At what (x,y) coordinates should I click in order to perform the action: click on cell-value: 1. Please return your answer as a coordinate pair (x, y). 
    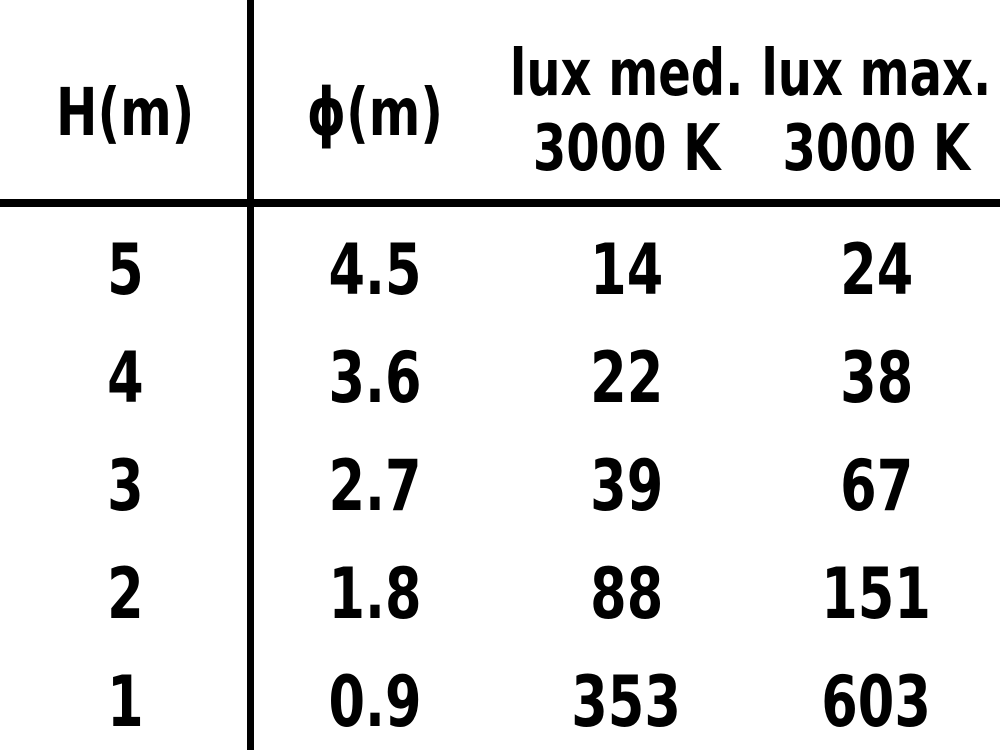
    Looking at the image, I should click on (125, 702).